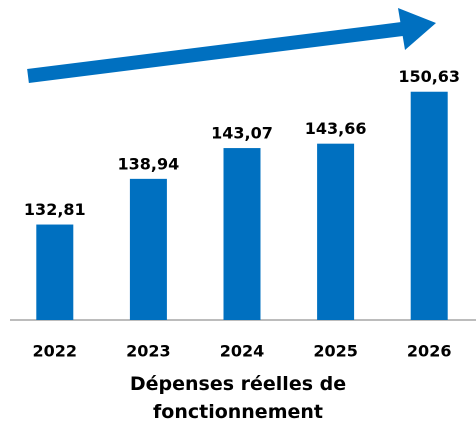 The height and width of the screenshot is (428, 476). I want to click on value-label: 150,63, so click(429, 76).